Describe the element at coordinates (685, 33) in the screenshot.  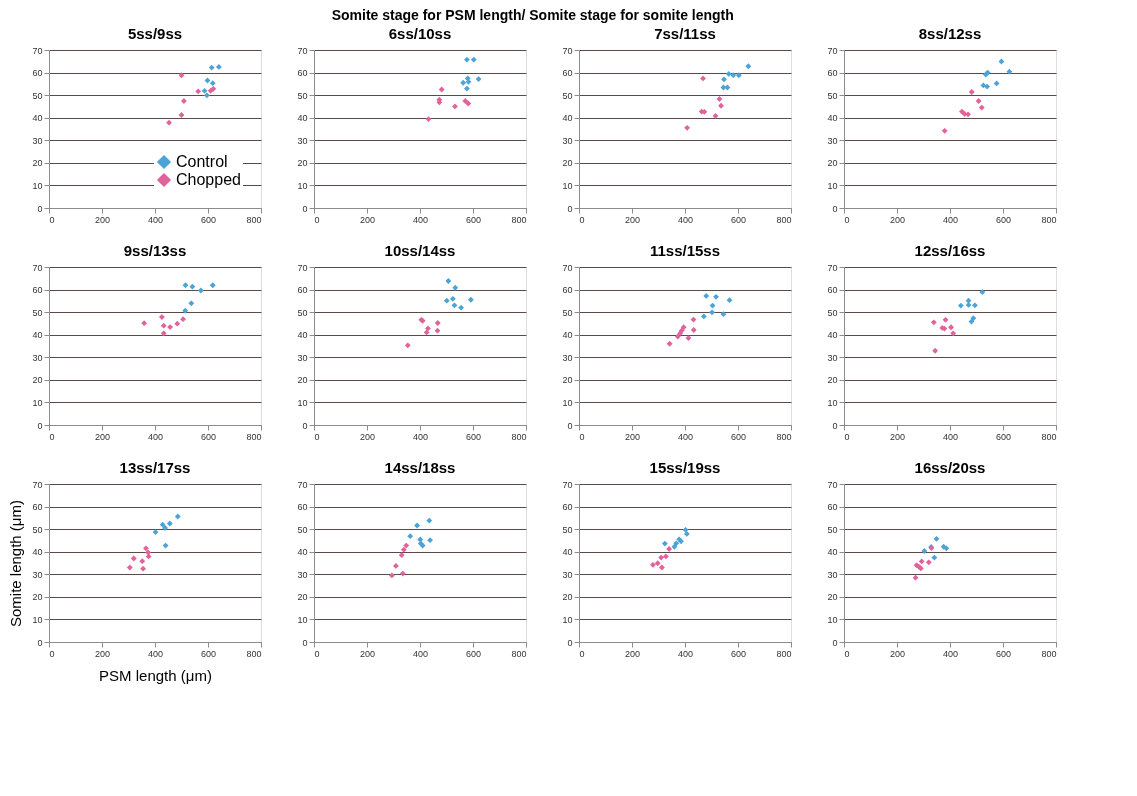
I see `chart-title: 7ss/11ss` at that location.